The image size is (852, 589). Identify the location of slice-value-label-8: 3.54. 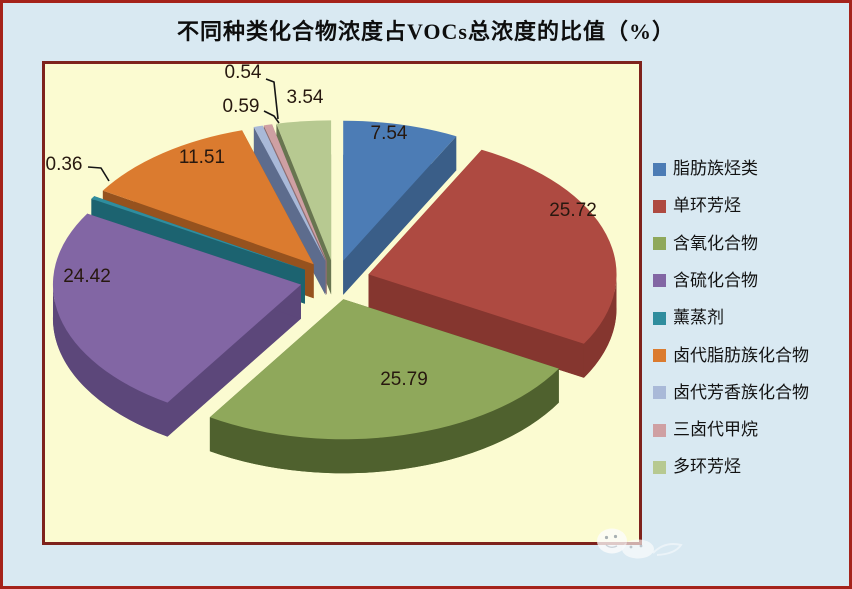
(305, 97).